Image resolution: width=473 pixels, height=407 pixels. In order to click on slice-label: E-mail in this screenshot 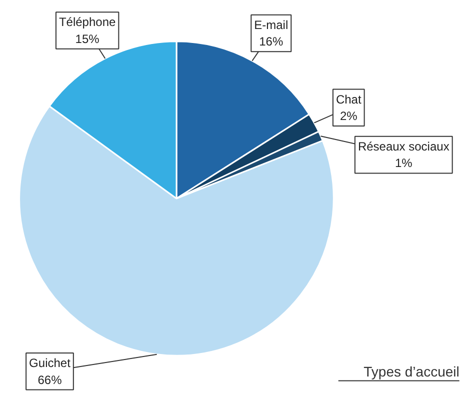, I will do `click(271, 25)`.